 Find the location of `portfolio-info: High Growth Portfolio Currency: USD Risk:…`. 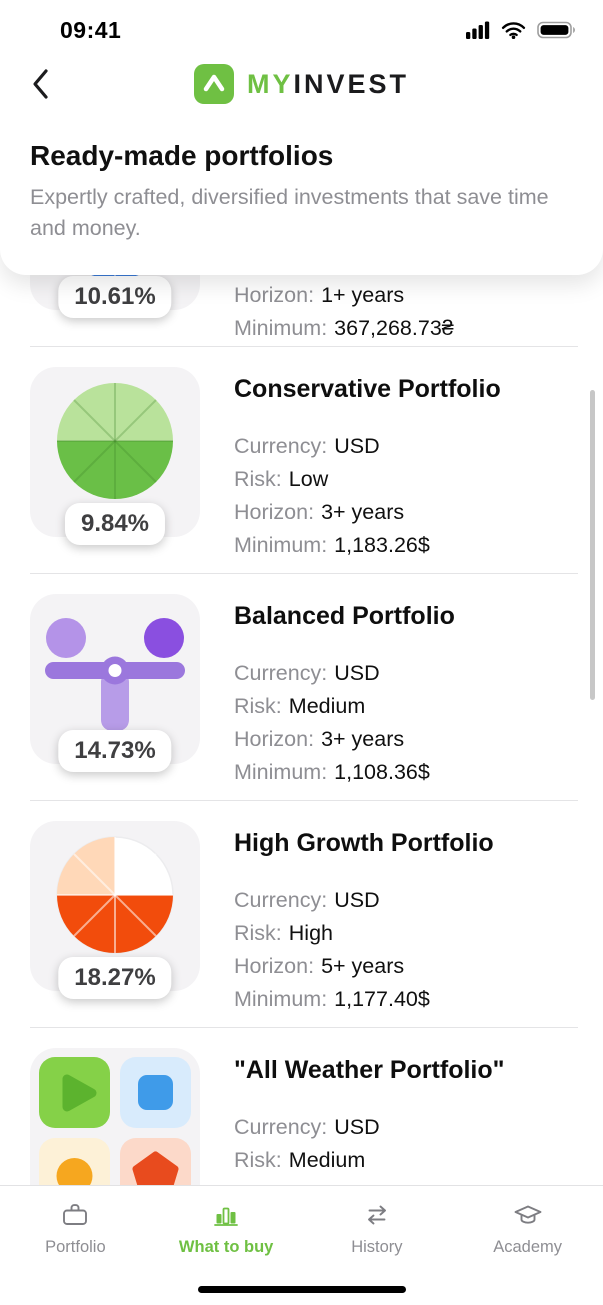

portfolio-info: High Growth Portfolio Currency: USD Risk:… is located at coordinates (364, 924).